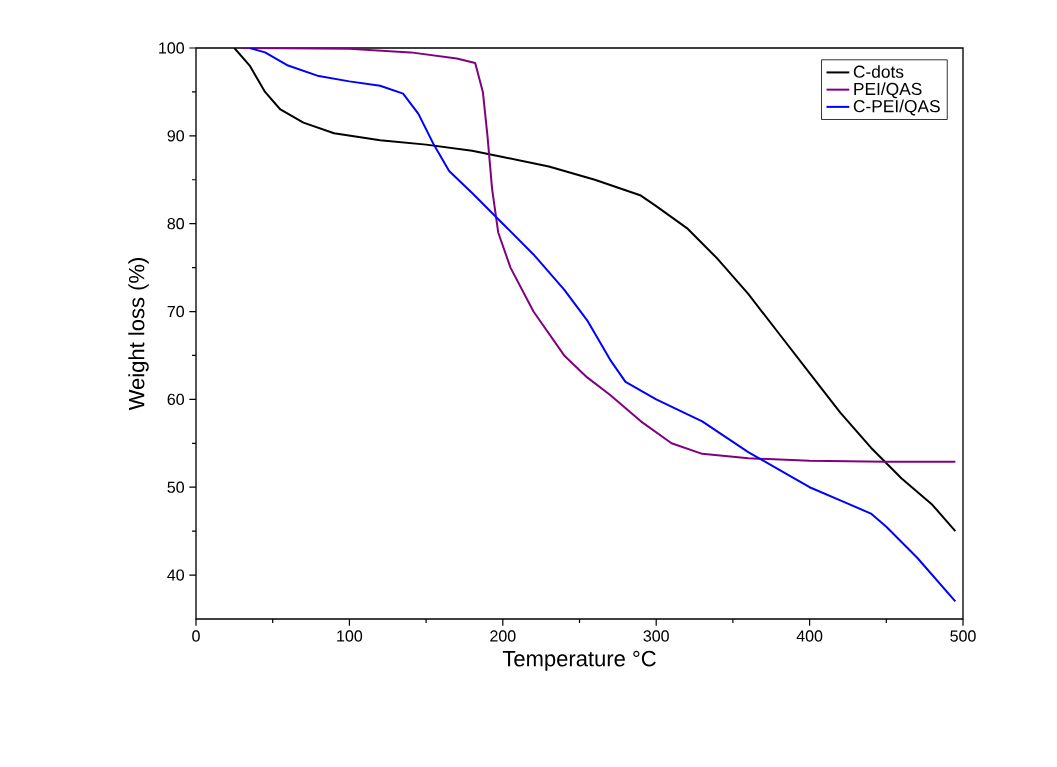  What do you see at coordinates (176, 311) in the screenshot?
I see `y-tick-label: 70` at bounding box center [176, 311].